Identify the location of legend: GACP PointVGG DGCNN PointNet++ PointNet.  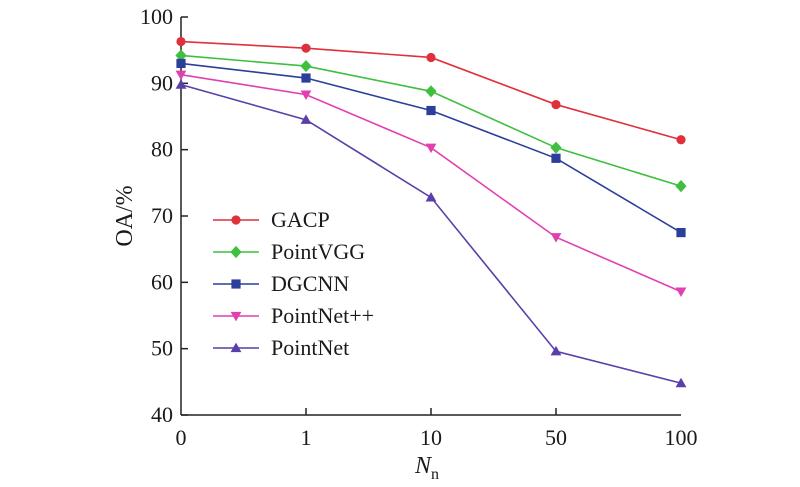
(293, 283).